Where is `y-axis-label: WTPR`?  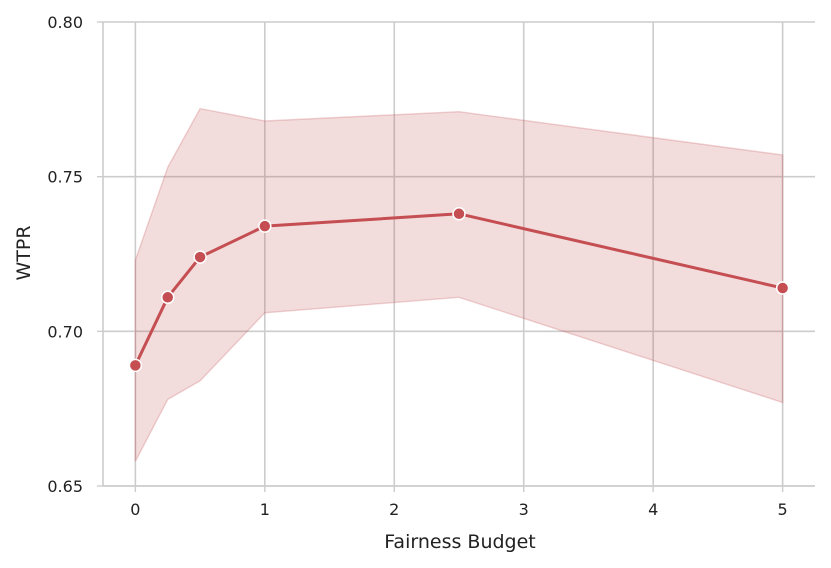 y-axis-label: WTPR is located at coordinates (24, 252).